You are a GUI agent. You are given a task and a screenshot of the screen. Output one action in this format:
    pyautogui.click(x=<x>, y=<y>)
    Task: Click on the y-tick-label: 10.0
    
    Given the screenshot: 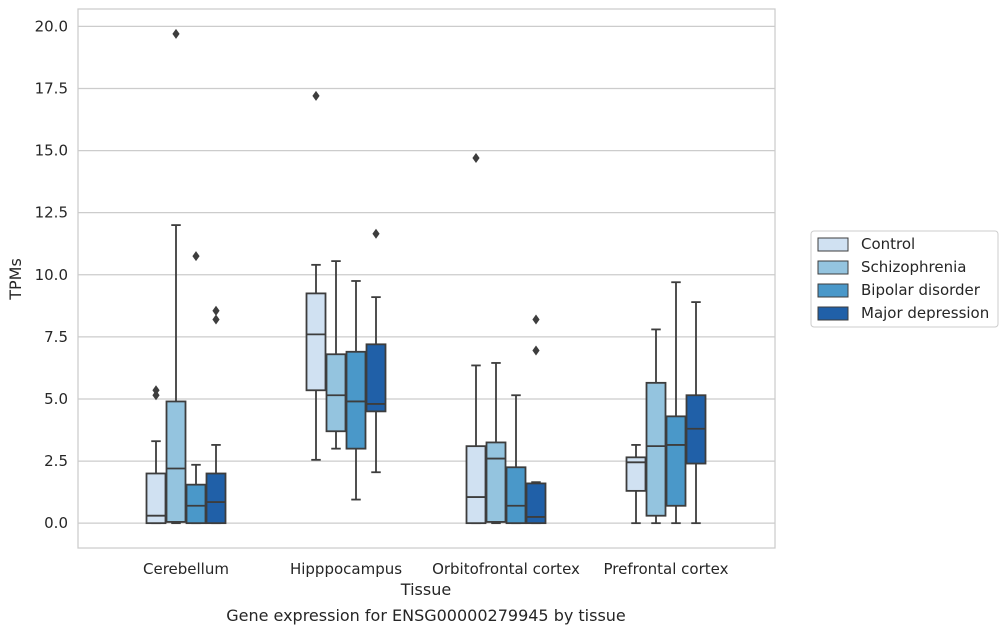 What is the action you would take?
    pyautogui.click(x=51, y=275)
    